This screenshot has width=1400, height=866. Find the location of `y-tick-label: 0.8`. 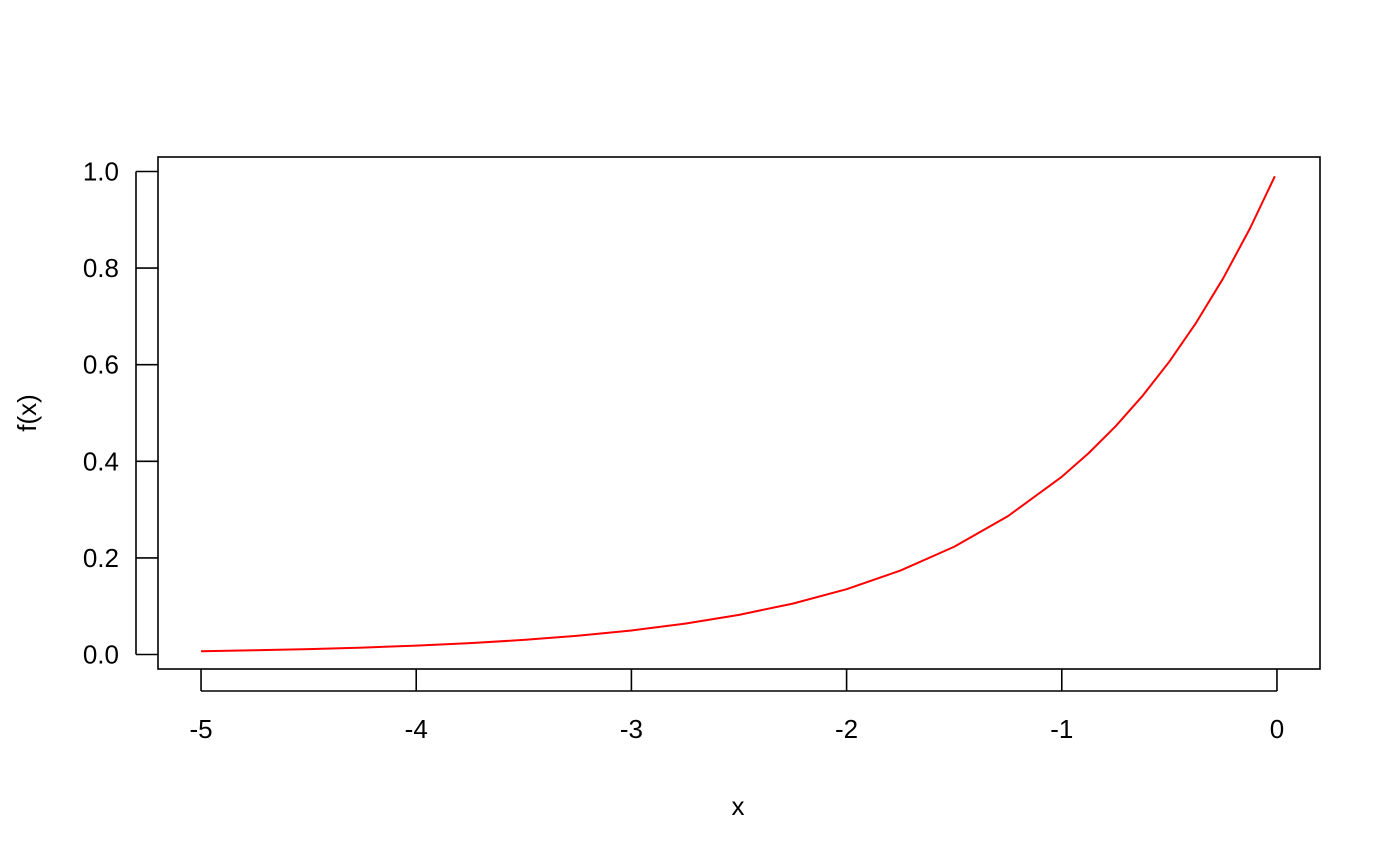

y-tick-label: 0.8 is located at coordinates (101, 268).